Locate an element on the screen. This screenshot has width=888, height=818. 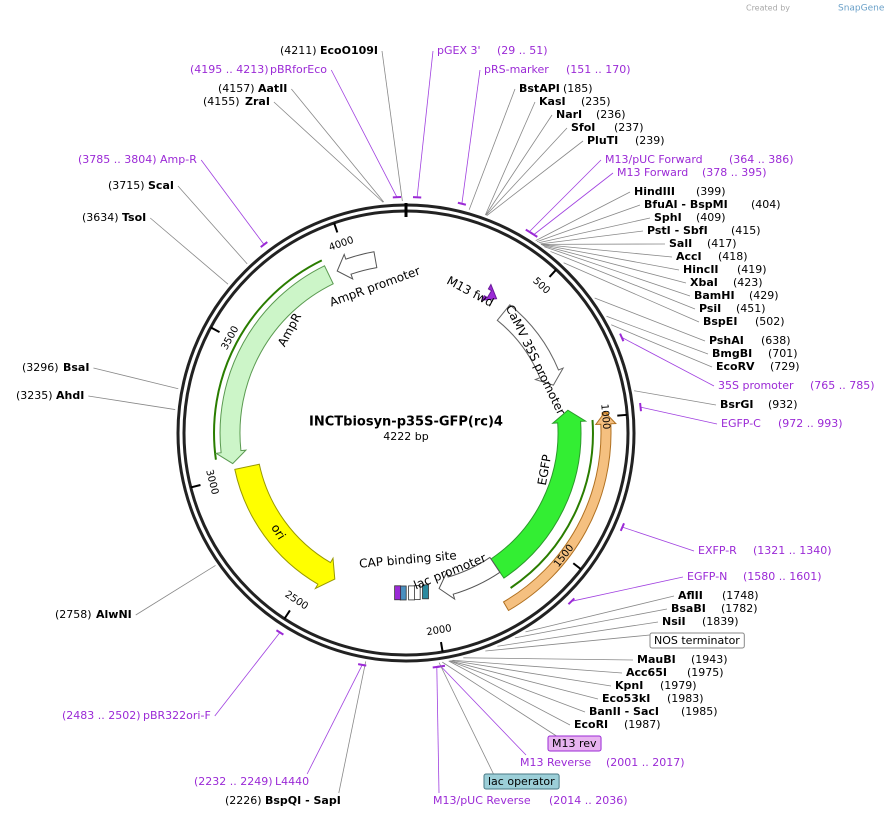
site-name: SfoI is located at coordinates (583, 127).